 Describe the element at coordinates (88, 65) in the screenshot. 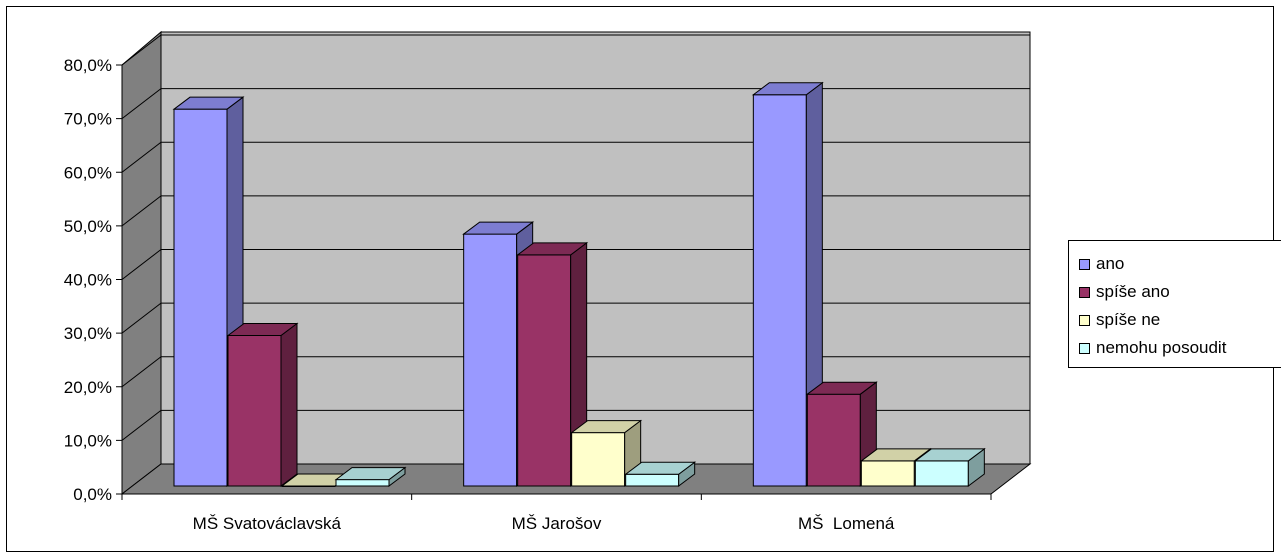

I see `y-tick-label: 80,0%` at that location.